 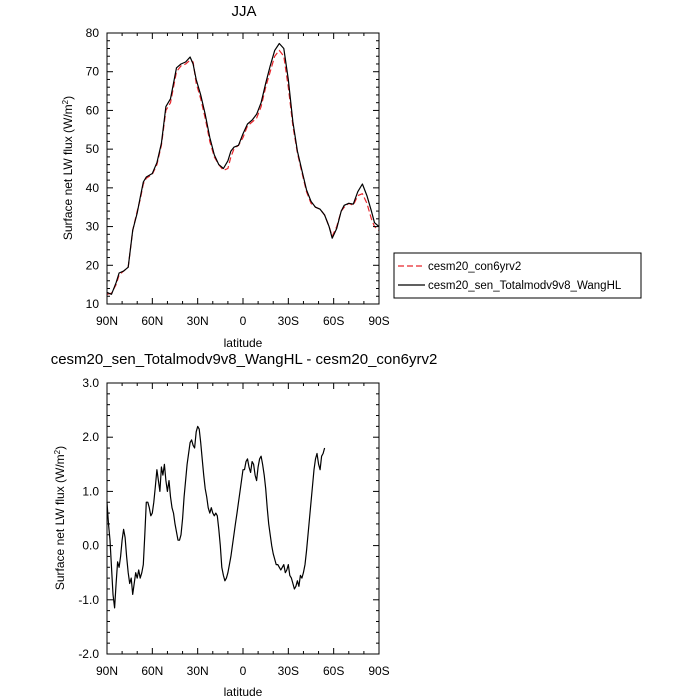 I want to click on legend-box, so click(x=517, y=275).